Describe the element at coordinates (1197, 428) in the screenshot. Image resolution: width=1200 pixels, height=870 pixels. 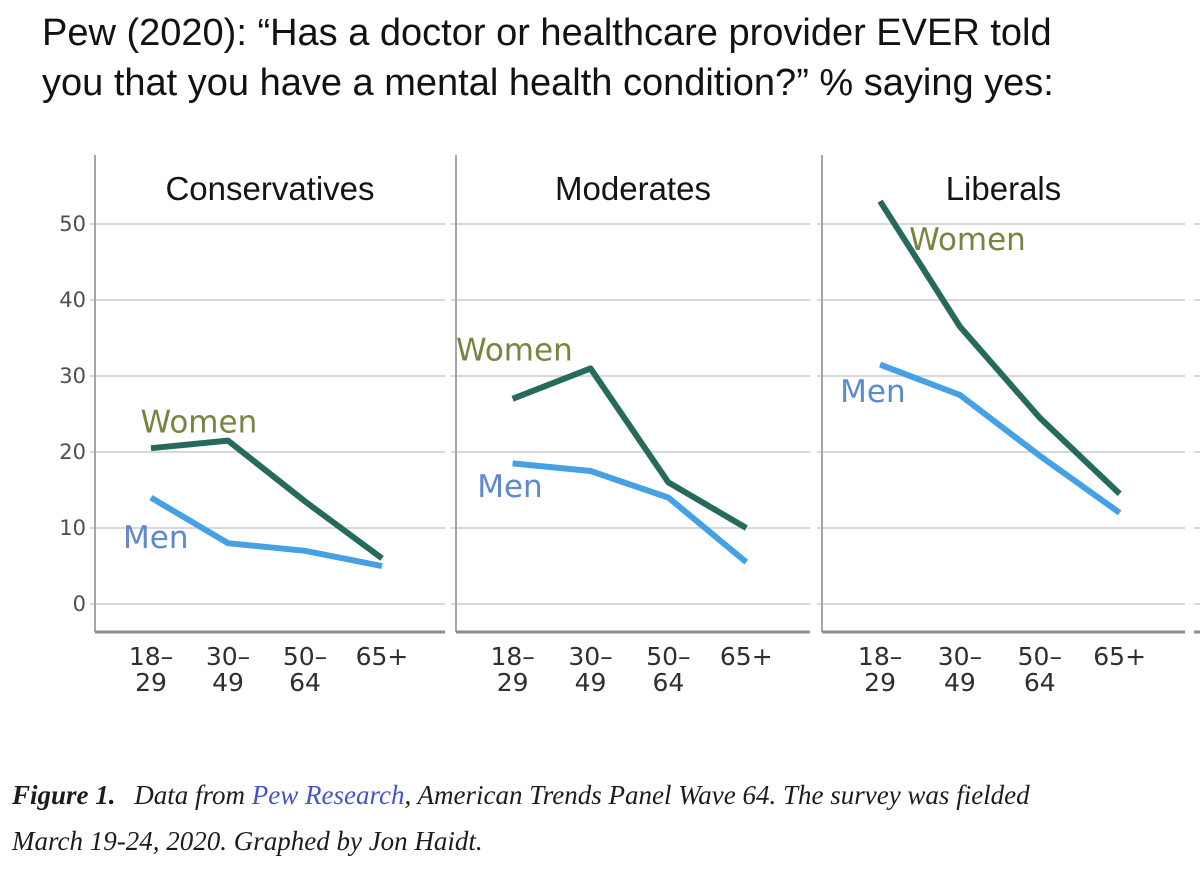
I see `cropped-edge-stubs` at that location.